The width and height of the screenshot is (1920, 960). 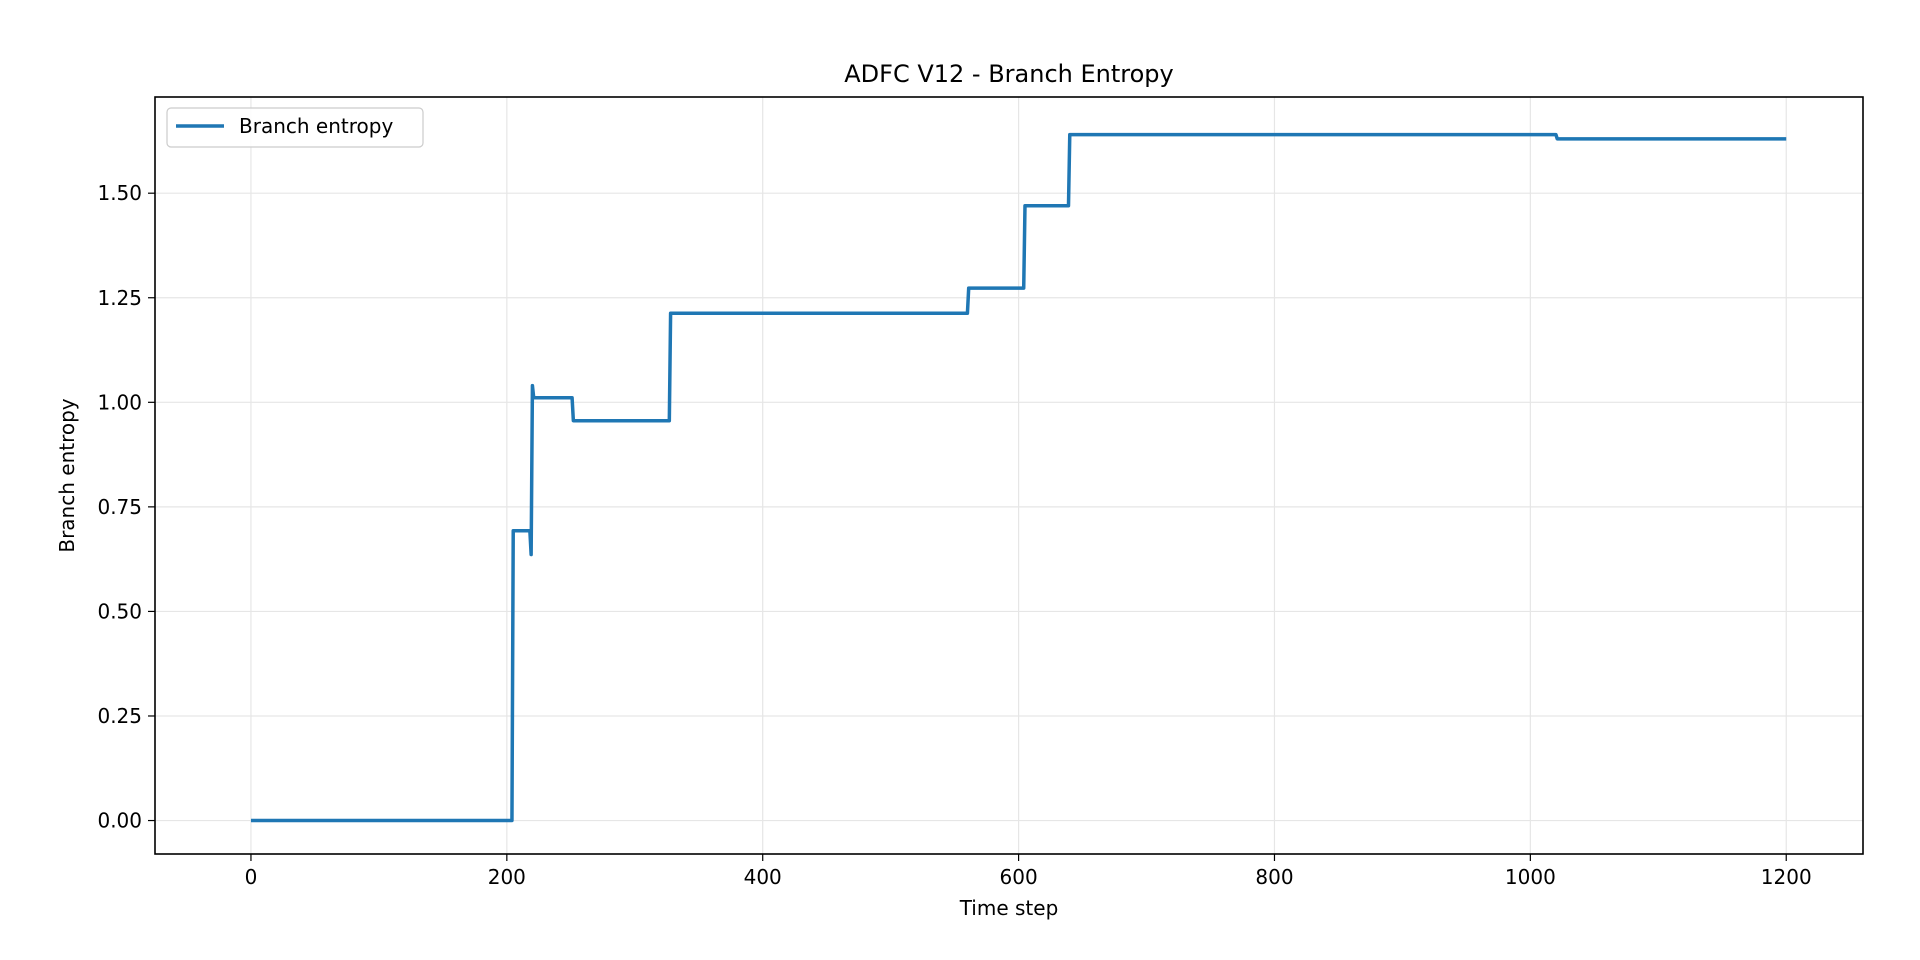 What do you see at coordinates (1530, 877) in the screenshot?
I see `x-tick-label: 1000` at bounding box center [1530, 877].